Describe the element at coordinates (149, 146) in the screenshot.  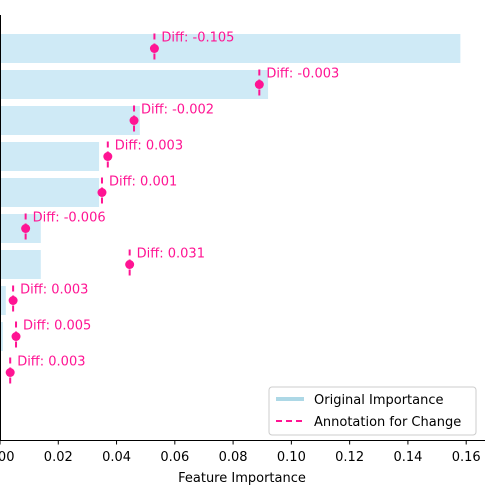
I see `annotation-label-3: Diff: 0.003` at that location.